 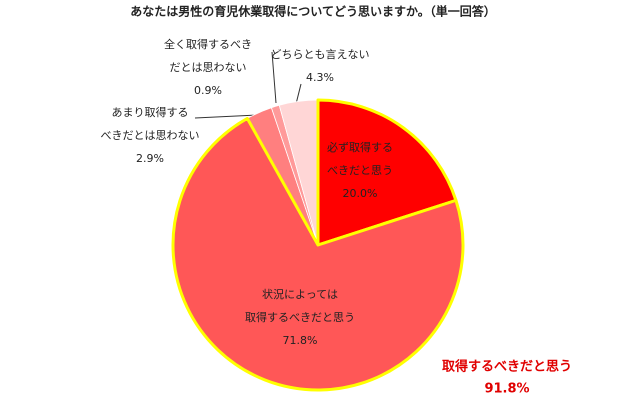 I want to click on annotation: 91.8%, so click(x=506, y=389).